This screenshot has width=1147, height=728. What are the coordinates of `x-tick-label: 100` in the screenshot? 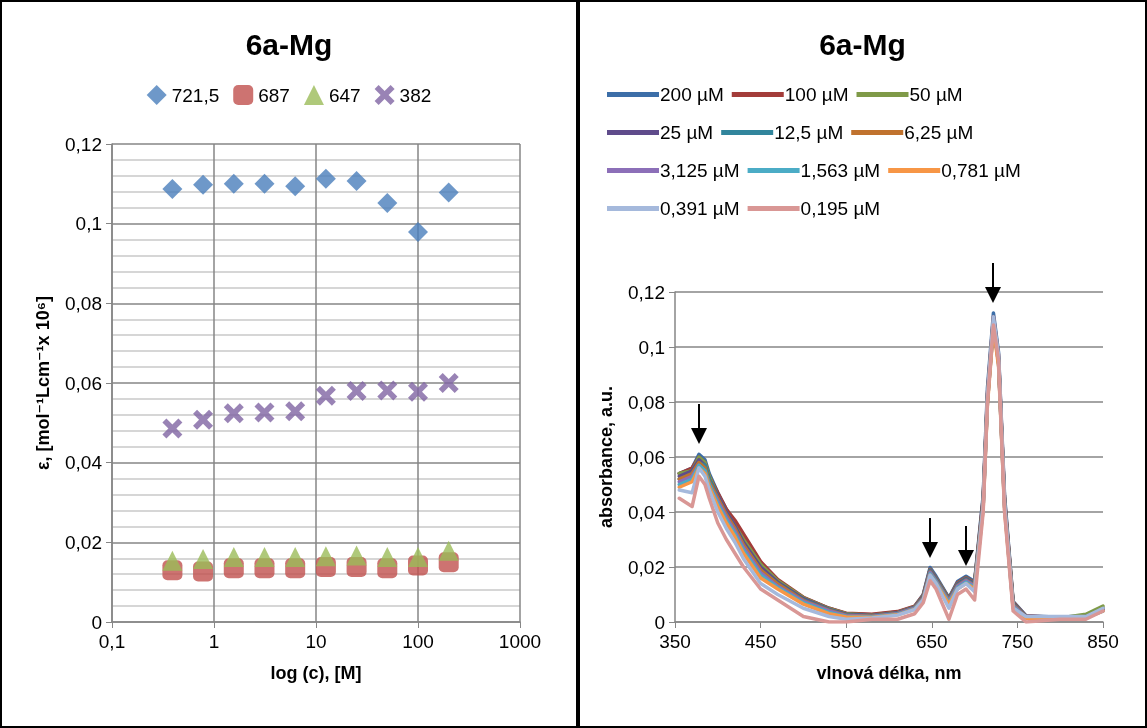 It's located at (418, 641).